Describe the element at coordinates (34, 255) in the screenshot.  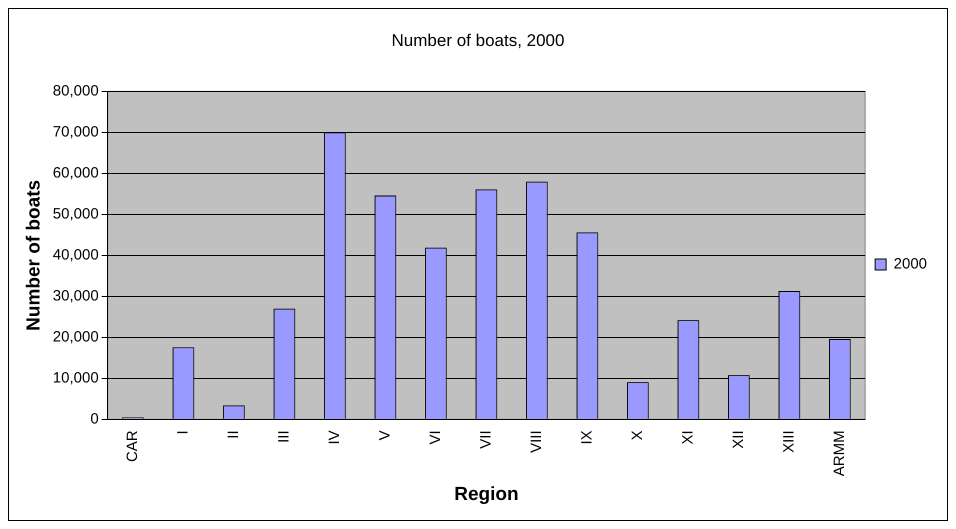
I see `y-axis-title: Number of boats` at that location.